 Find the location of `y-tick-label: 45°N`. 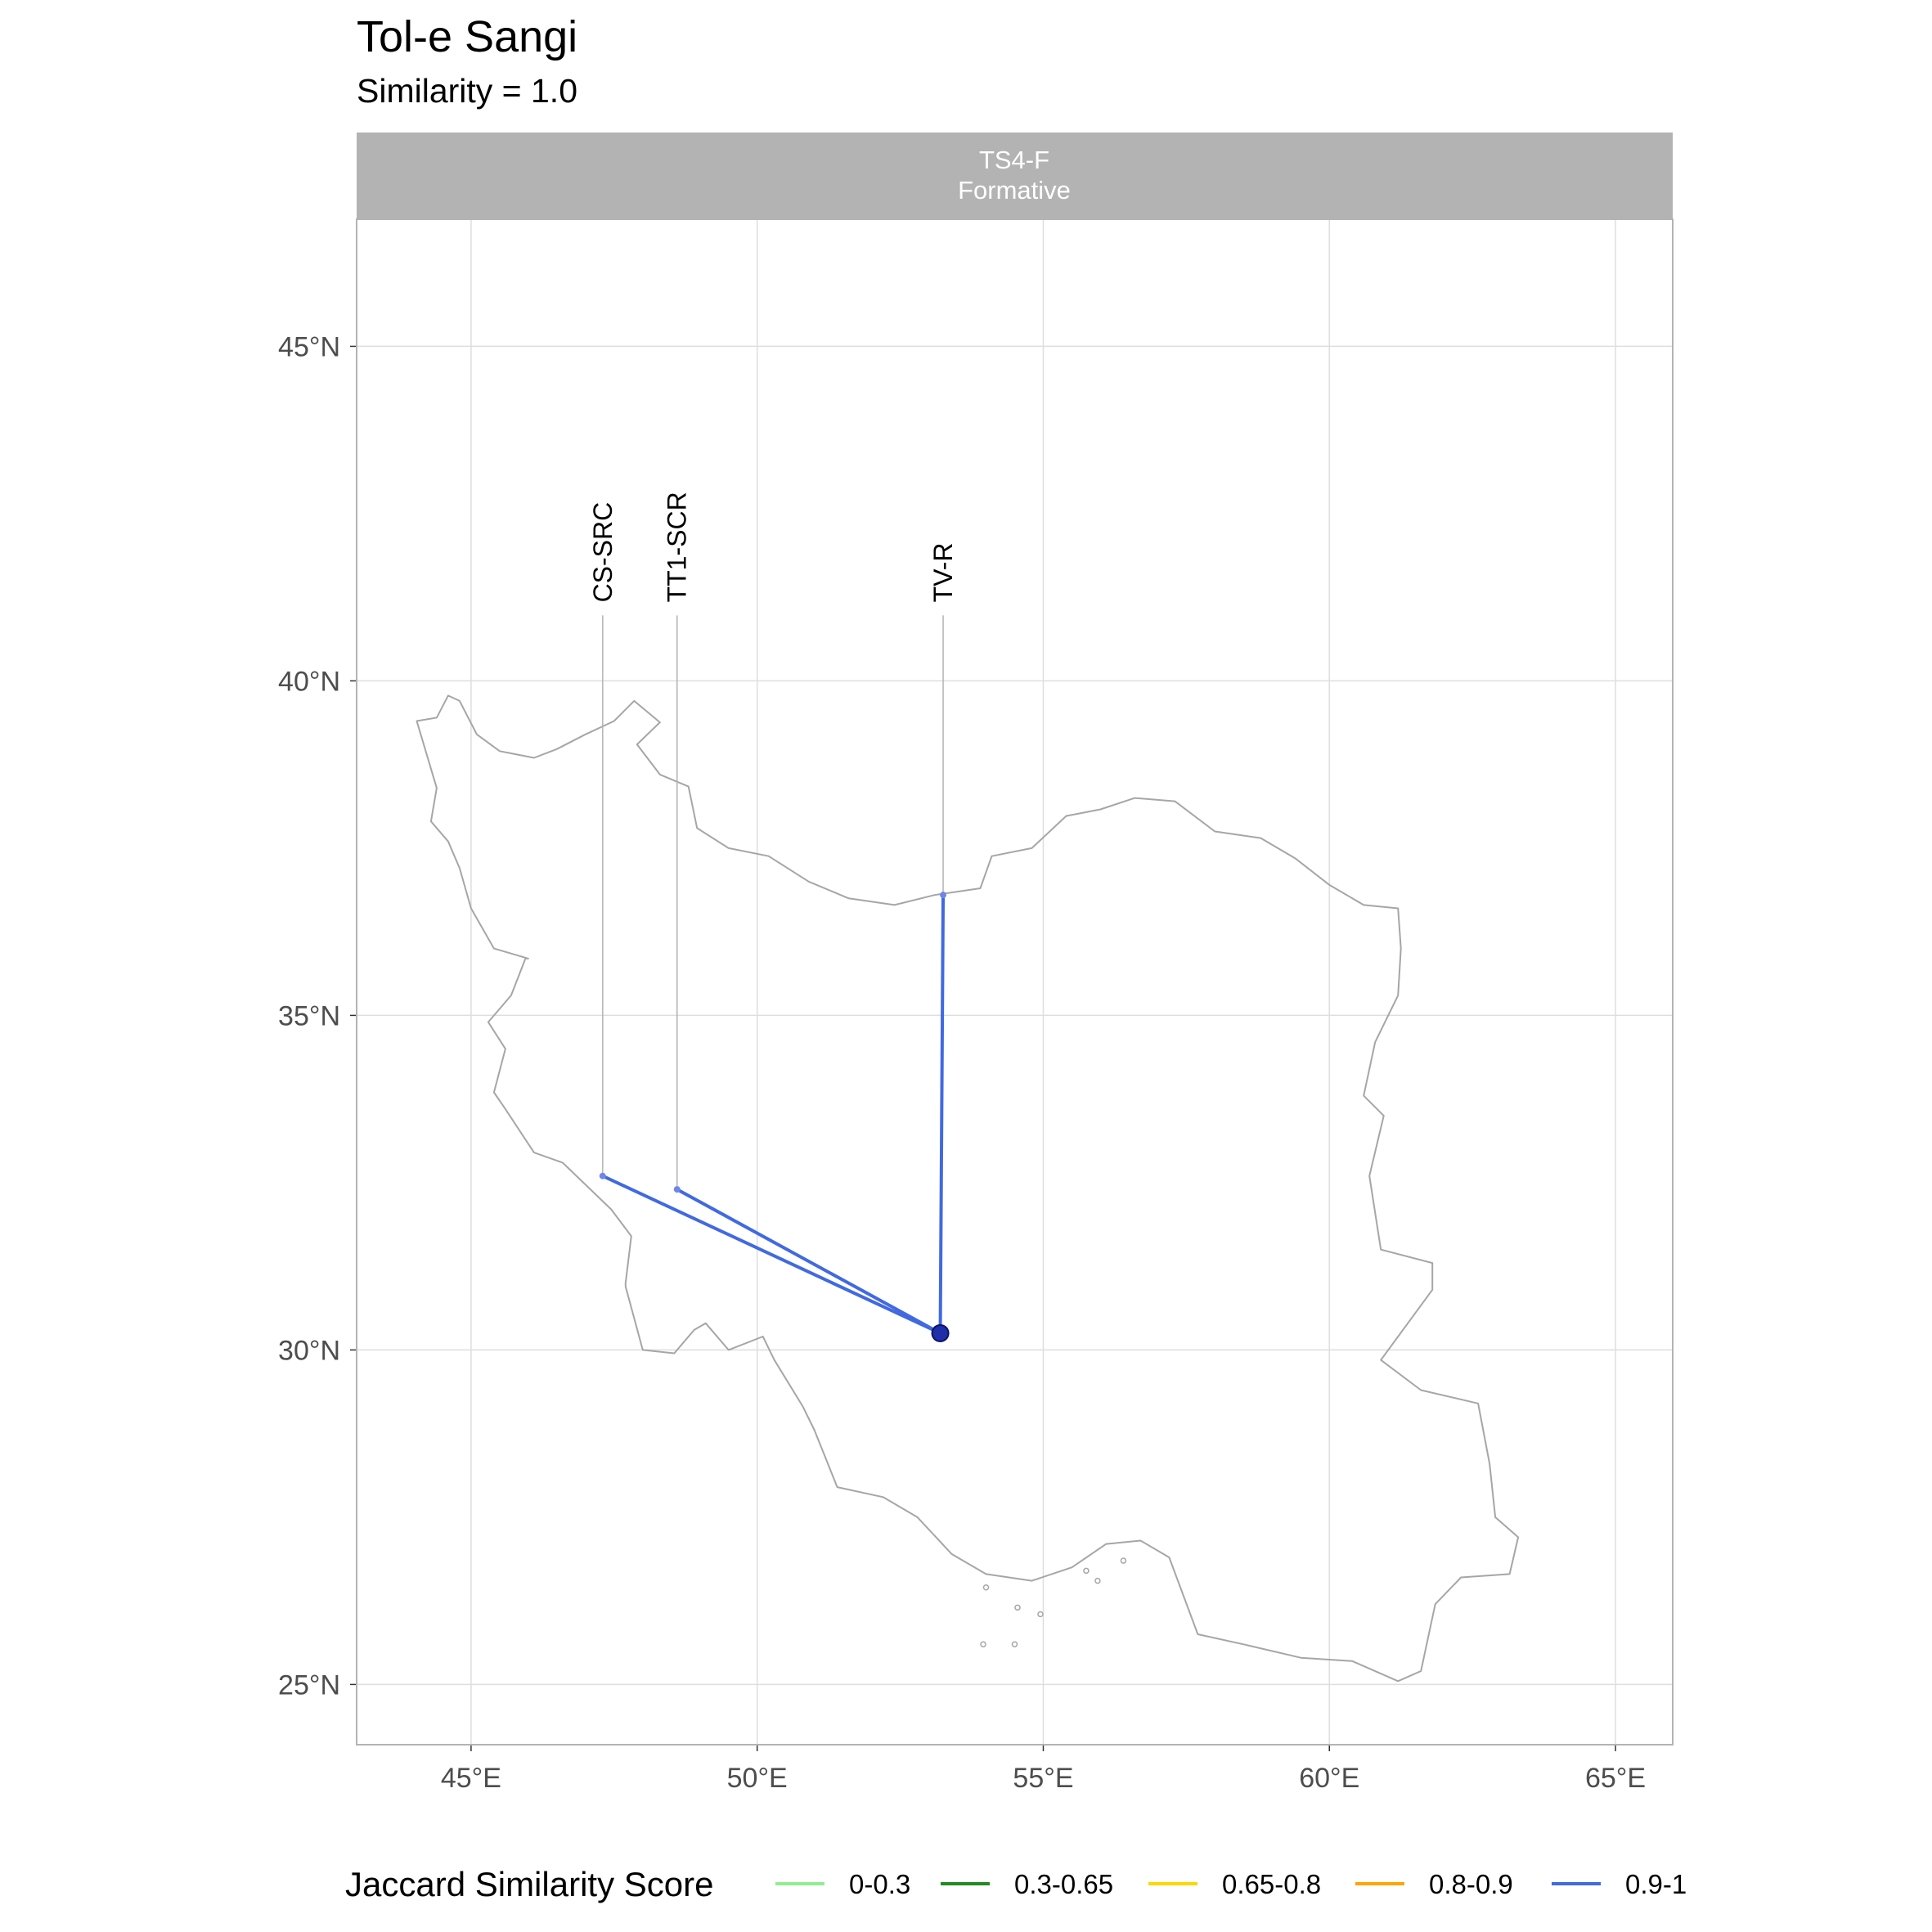

y-tick-label: 45°N is located at coordinates (309, 346).